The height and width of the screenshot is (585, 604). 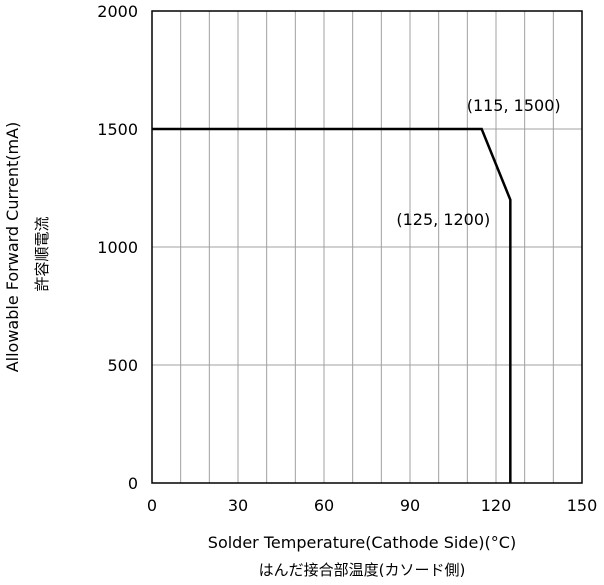 What do you see at coordinates (410, 505) in the screenshot?
I see `x-tick-label: 90` at bounding box center [410, 505].